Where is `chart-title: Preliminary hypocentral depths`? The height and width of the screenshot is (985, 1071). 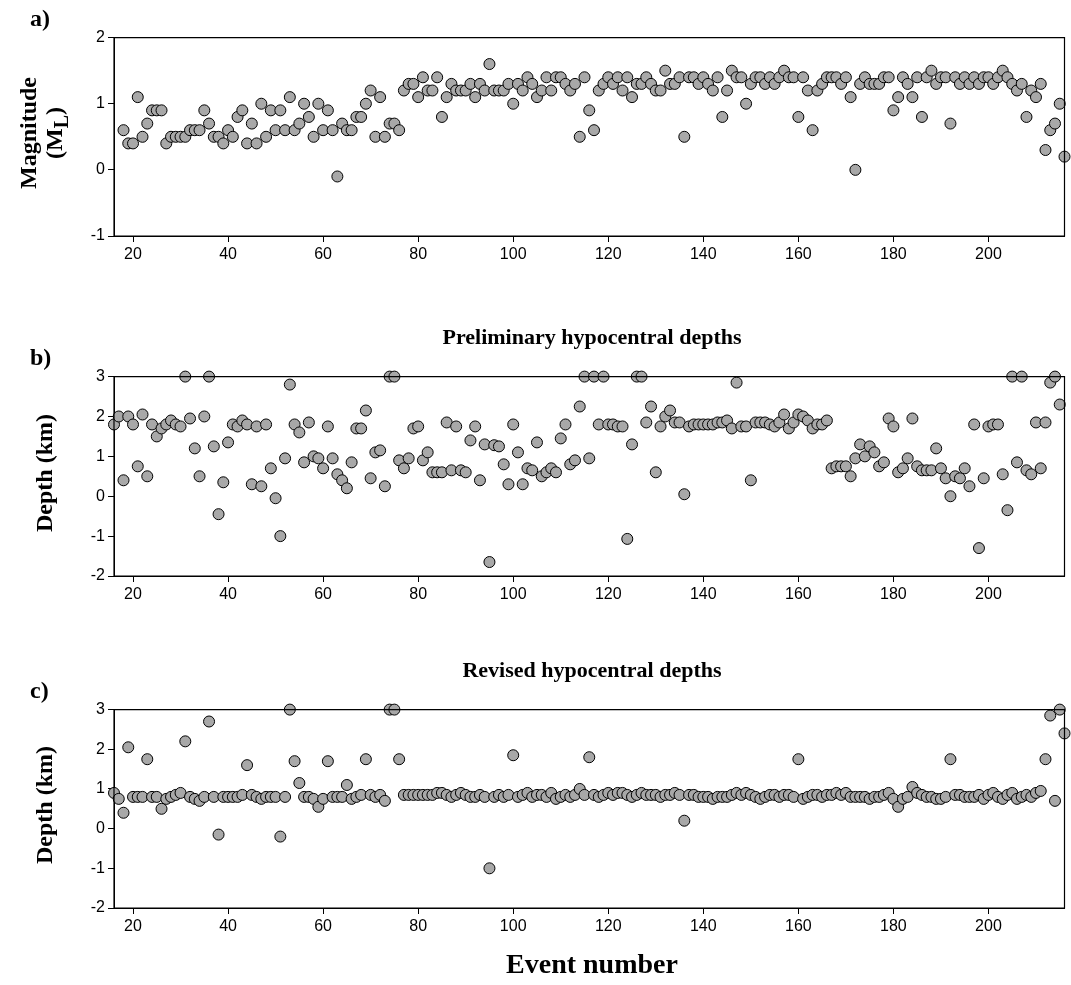
chart-title: Preliminary hypocentral depths is located at coordinates (592, 337).